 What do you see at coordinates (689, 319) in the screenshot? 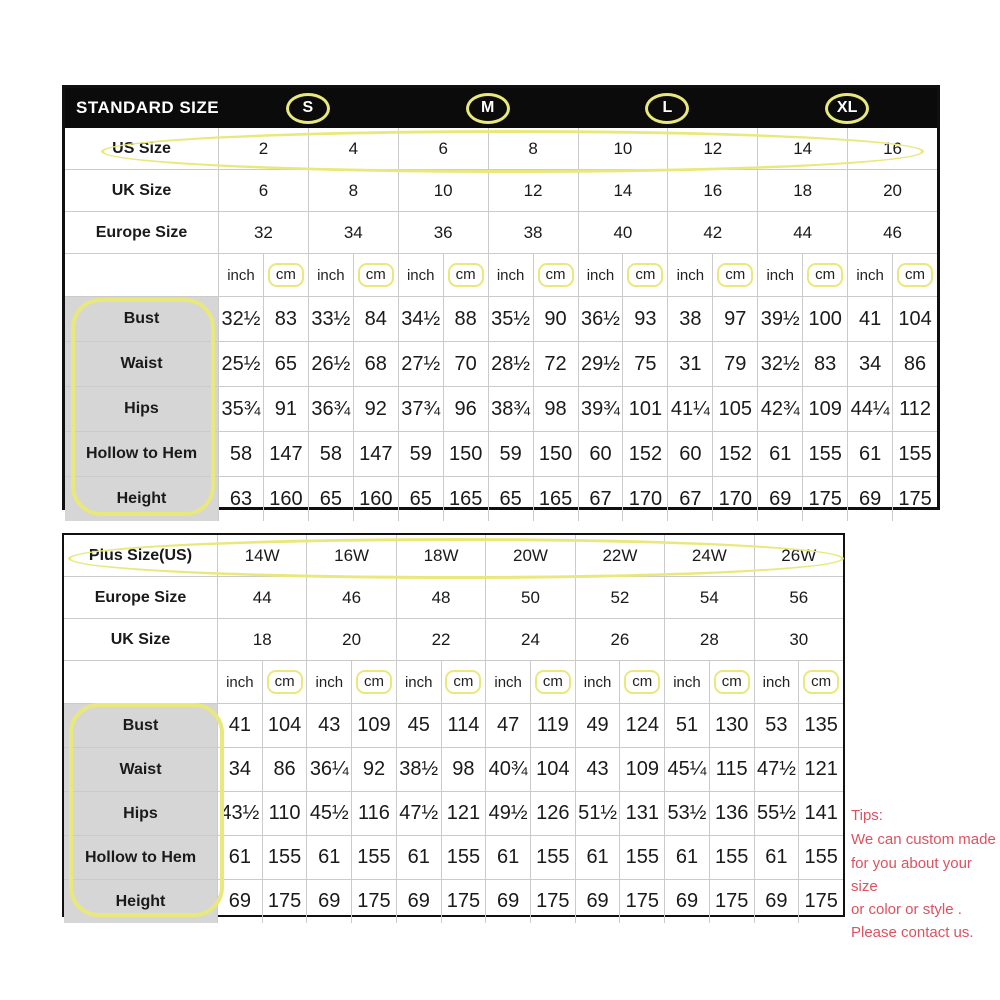
I see `measurement-cell: 38` at bounding box center [689, 319].